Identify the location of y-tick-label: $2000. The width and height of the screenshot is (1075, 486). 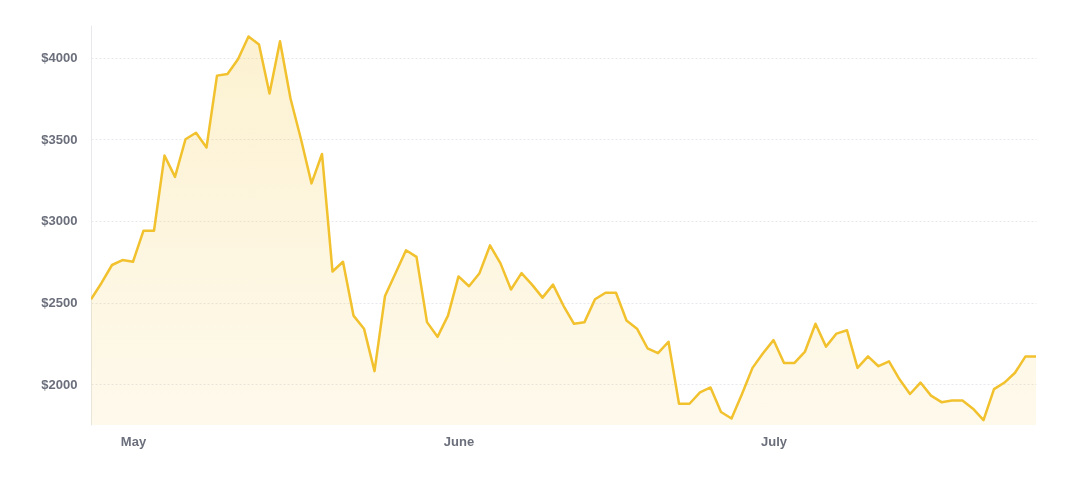
(59, 384).